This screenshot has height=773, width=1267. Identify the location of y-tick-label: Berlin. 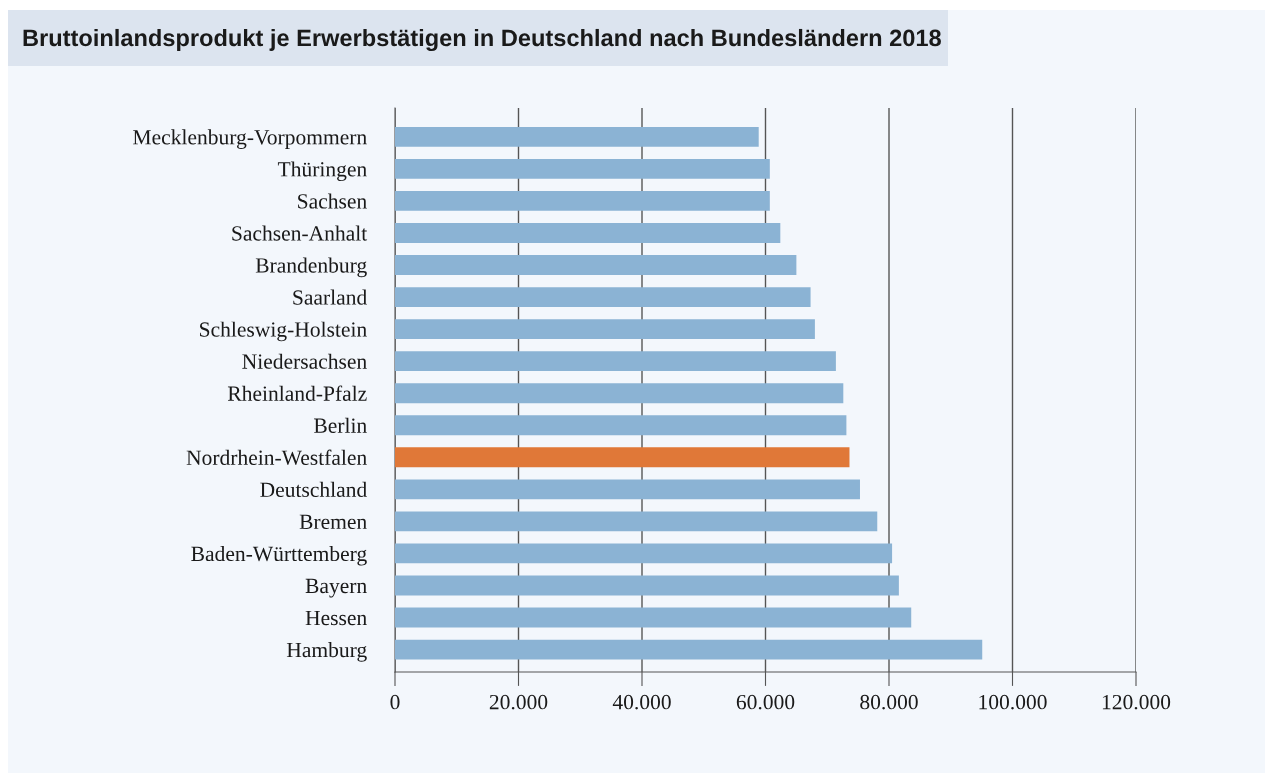
(340, 425).